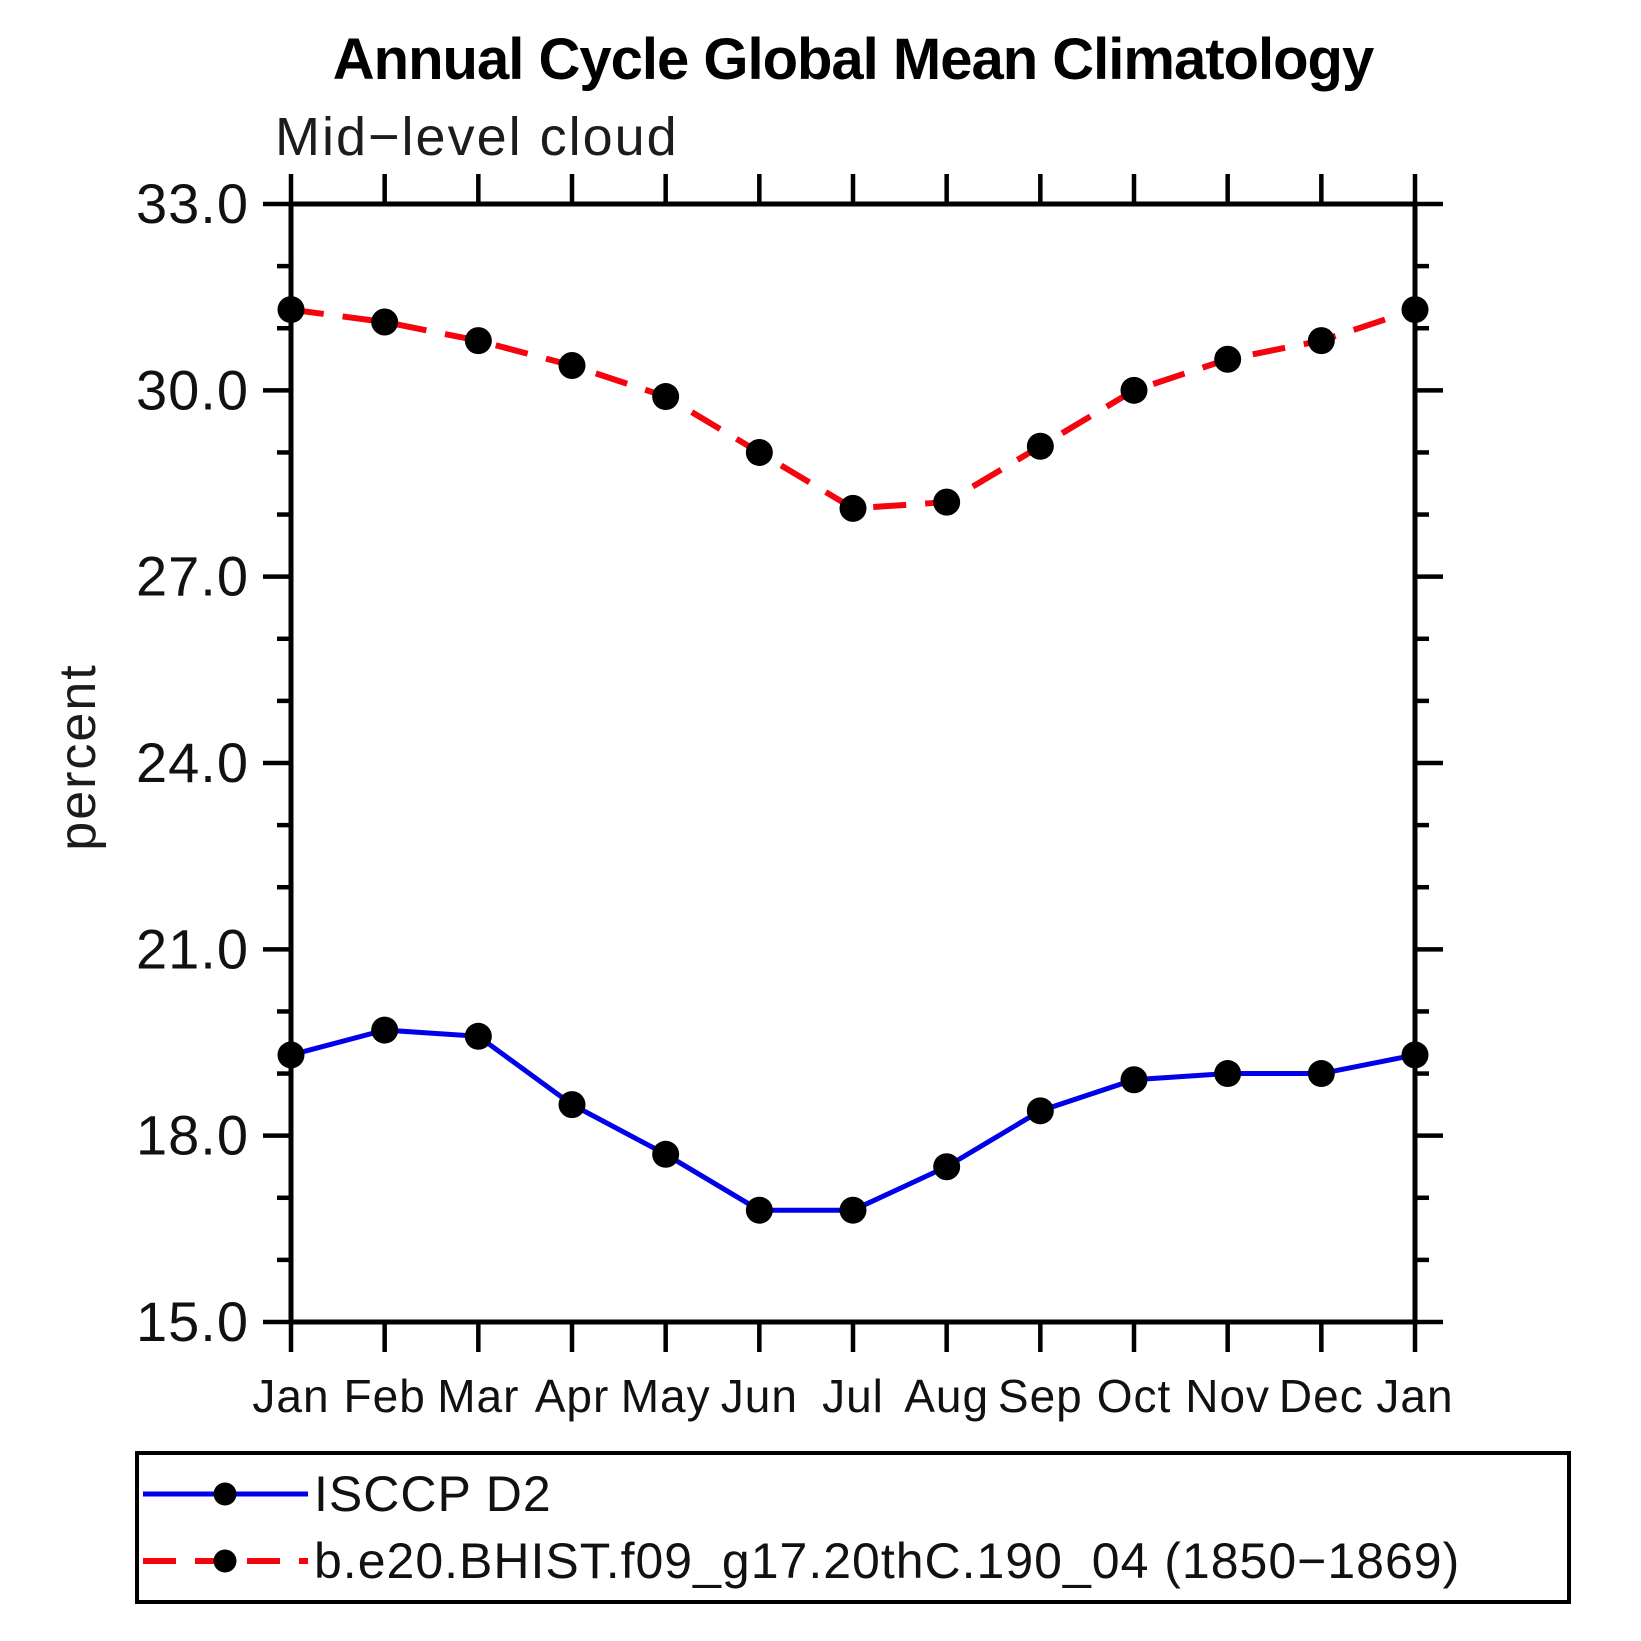  What do you see at coordinates (572, 1396) in the screenshot?
I see `x-tick-label: Apr` at bounding box center [572, 1396].